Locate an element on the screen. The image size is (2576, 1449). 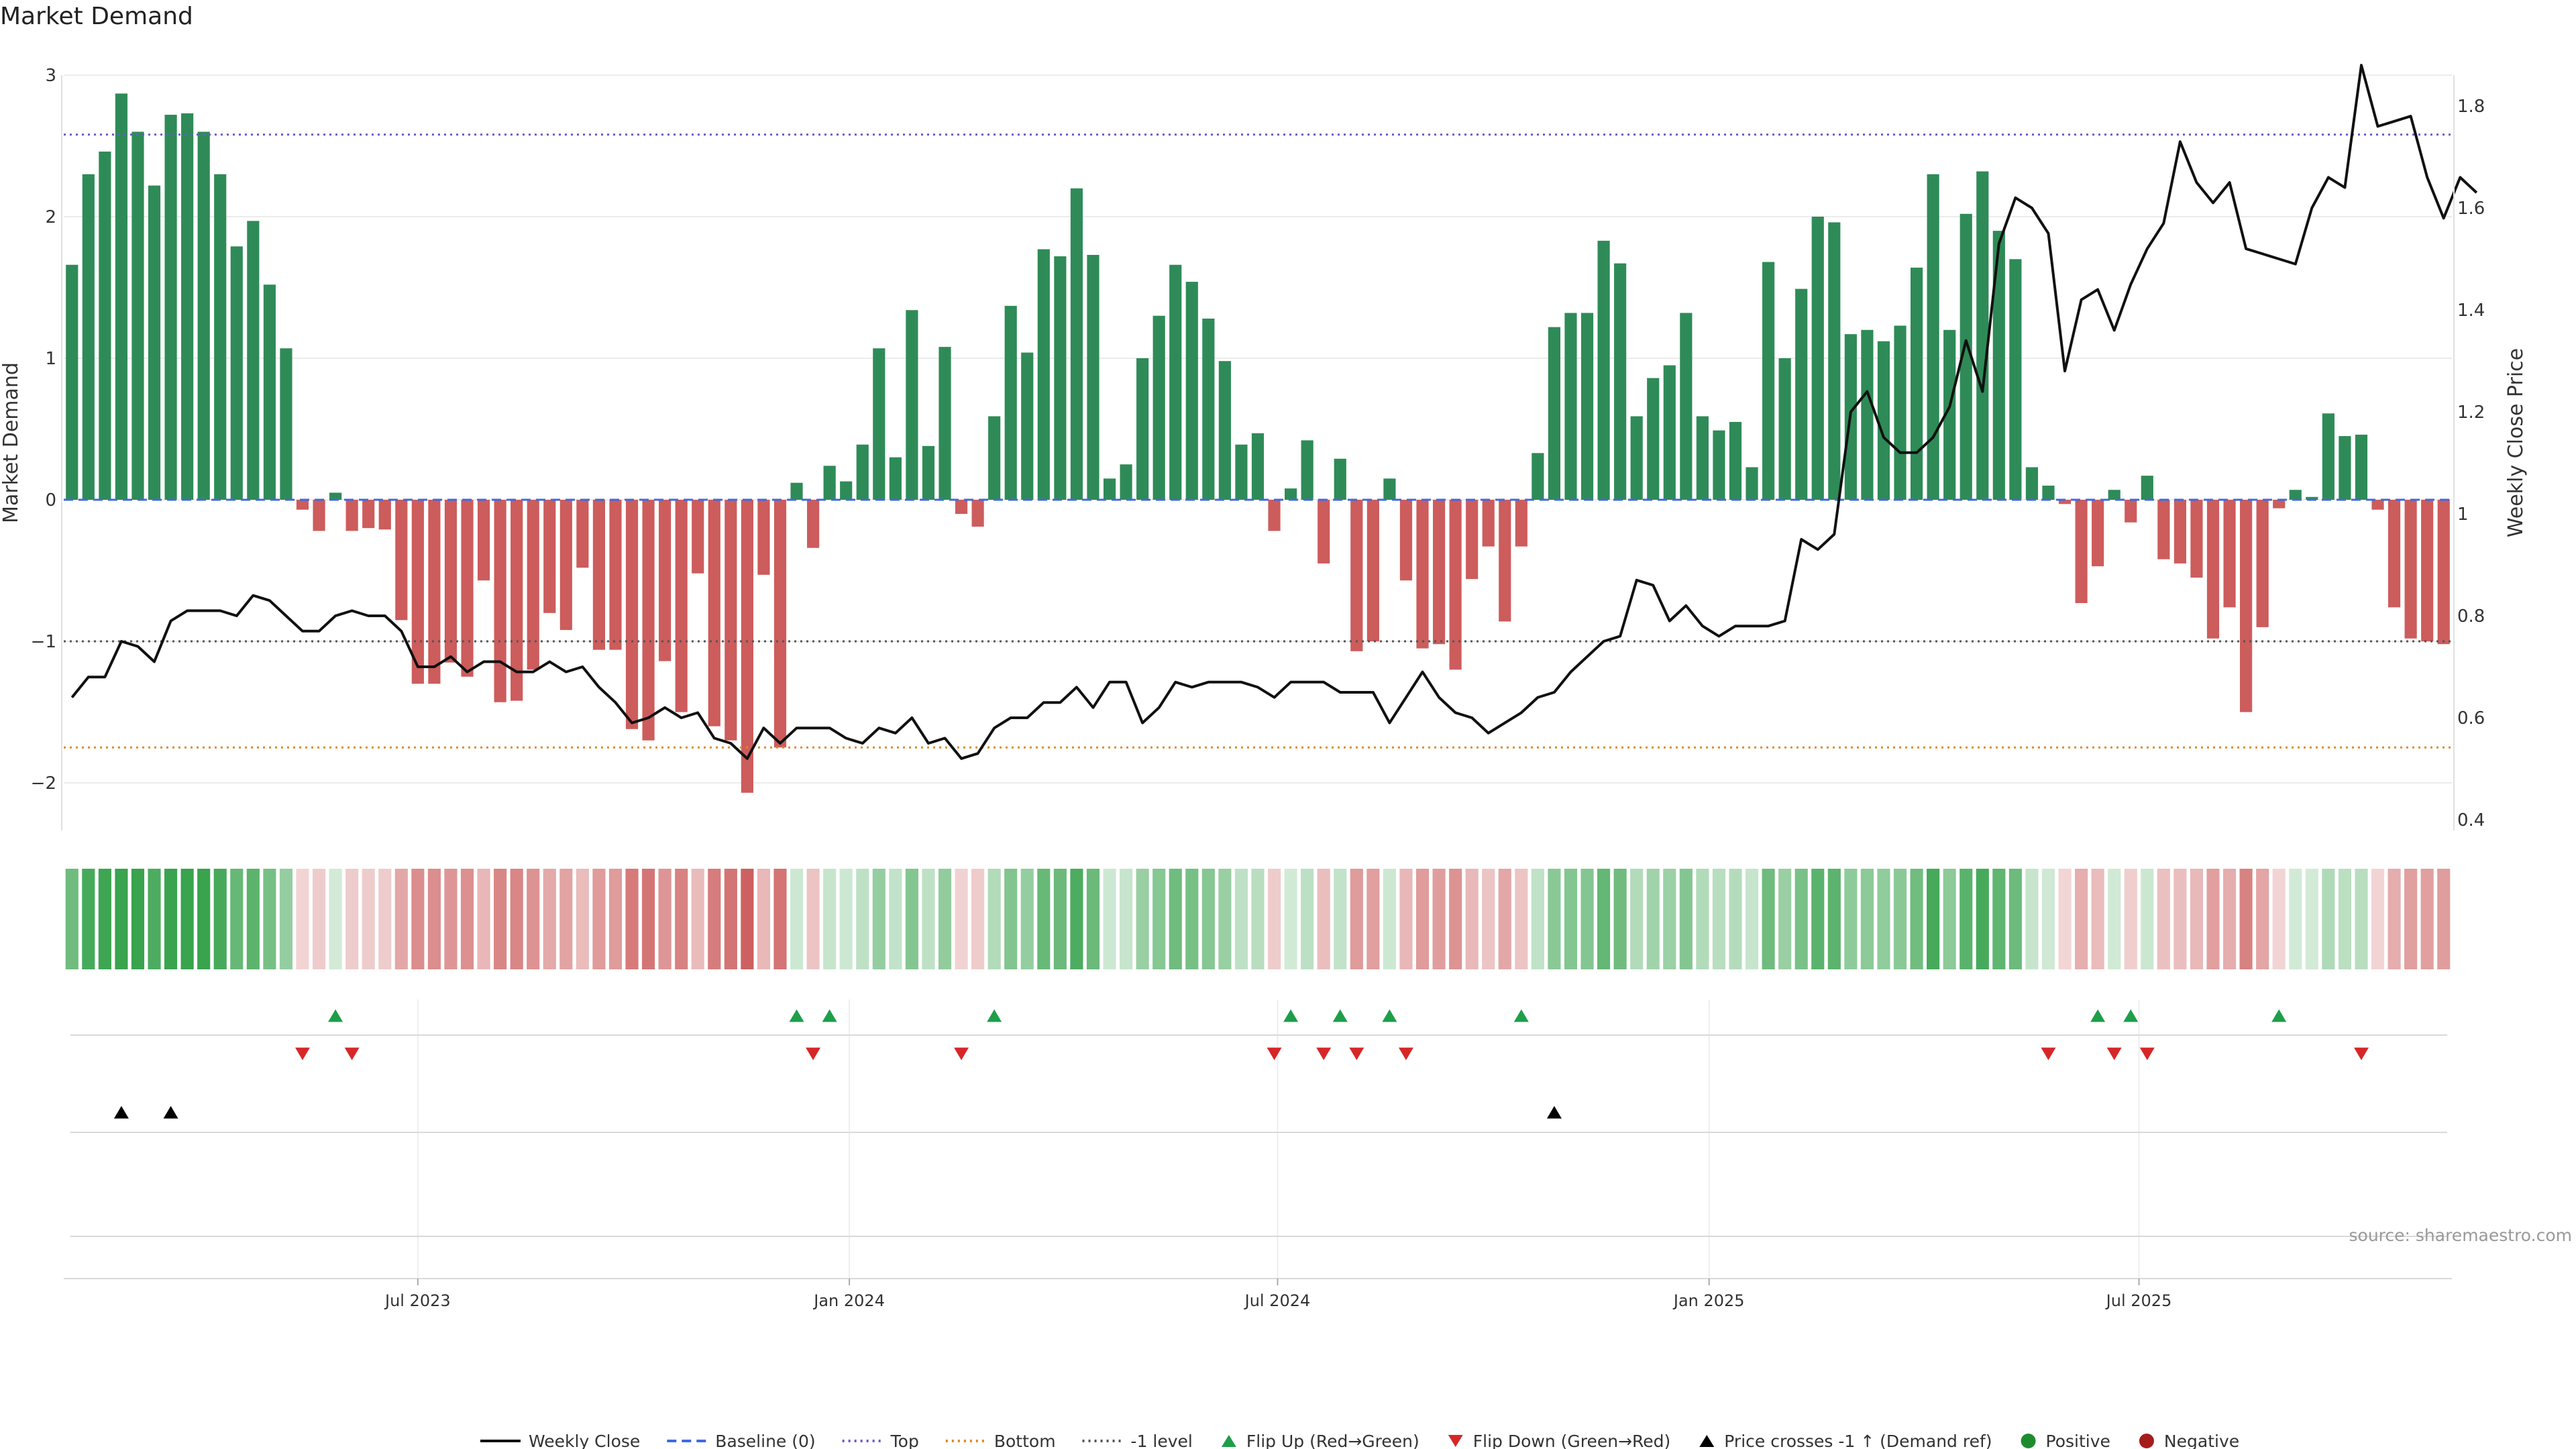
y-tick-label: −2 is located at coordinates (43, 783).